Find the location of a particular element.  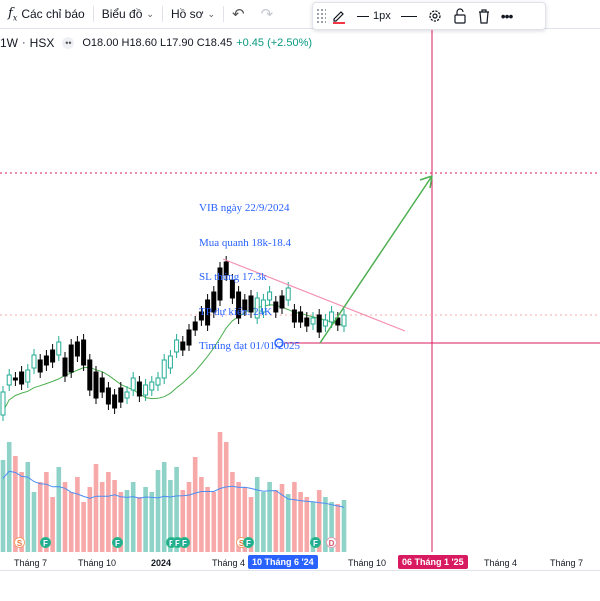

delete-button is located at coordinates (484, 16).